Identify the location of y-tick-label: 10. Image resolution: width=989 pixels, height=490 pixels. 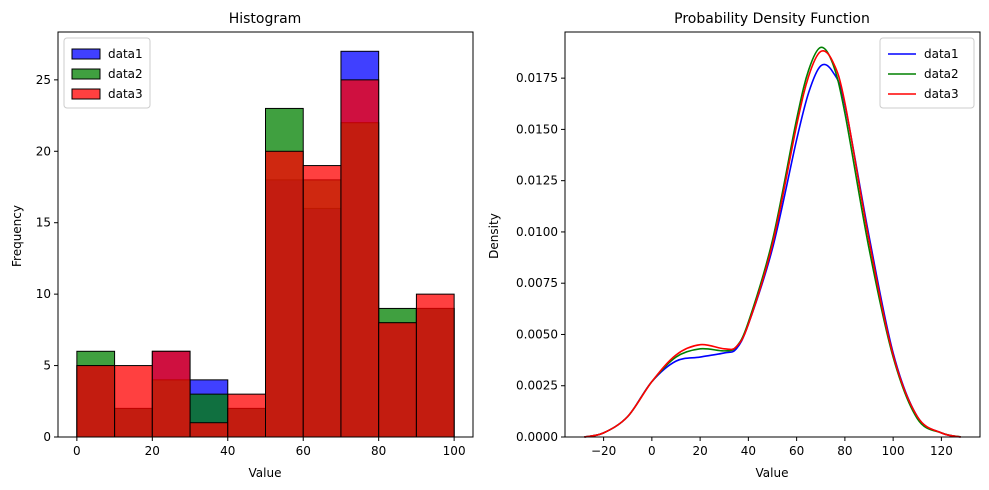
(43, 294).